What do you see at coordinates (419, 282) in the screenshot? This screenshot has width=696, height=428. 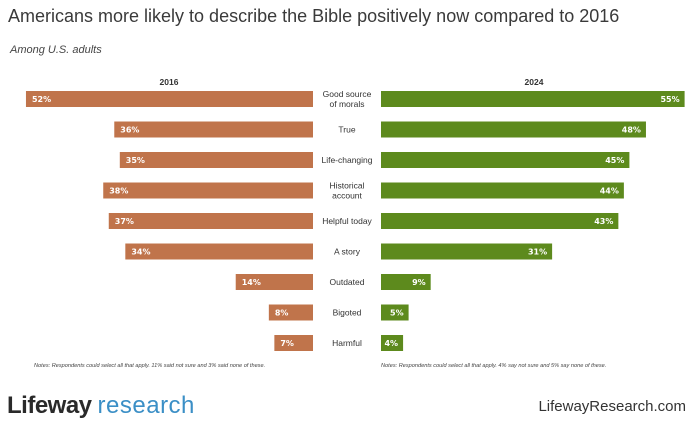 I see `data-label-2024: 9%` at bounding box center [419, 282].